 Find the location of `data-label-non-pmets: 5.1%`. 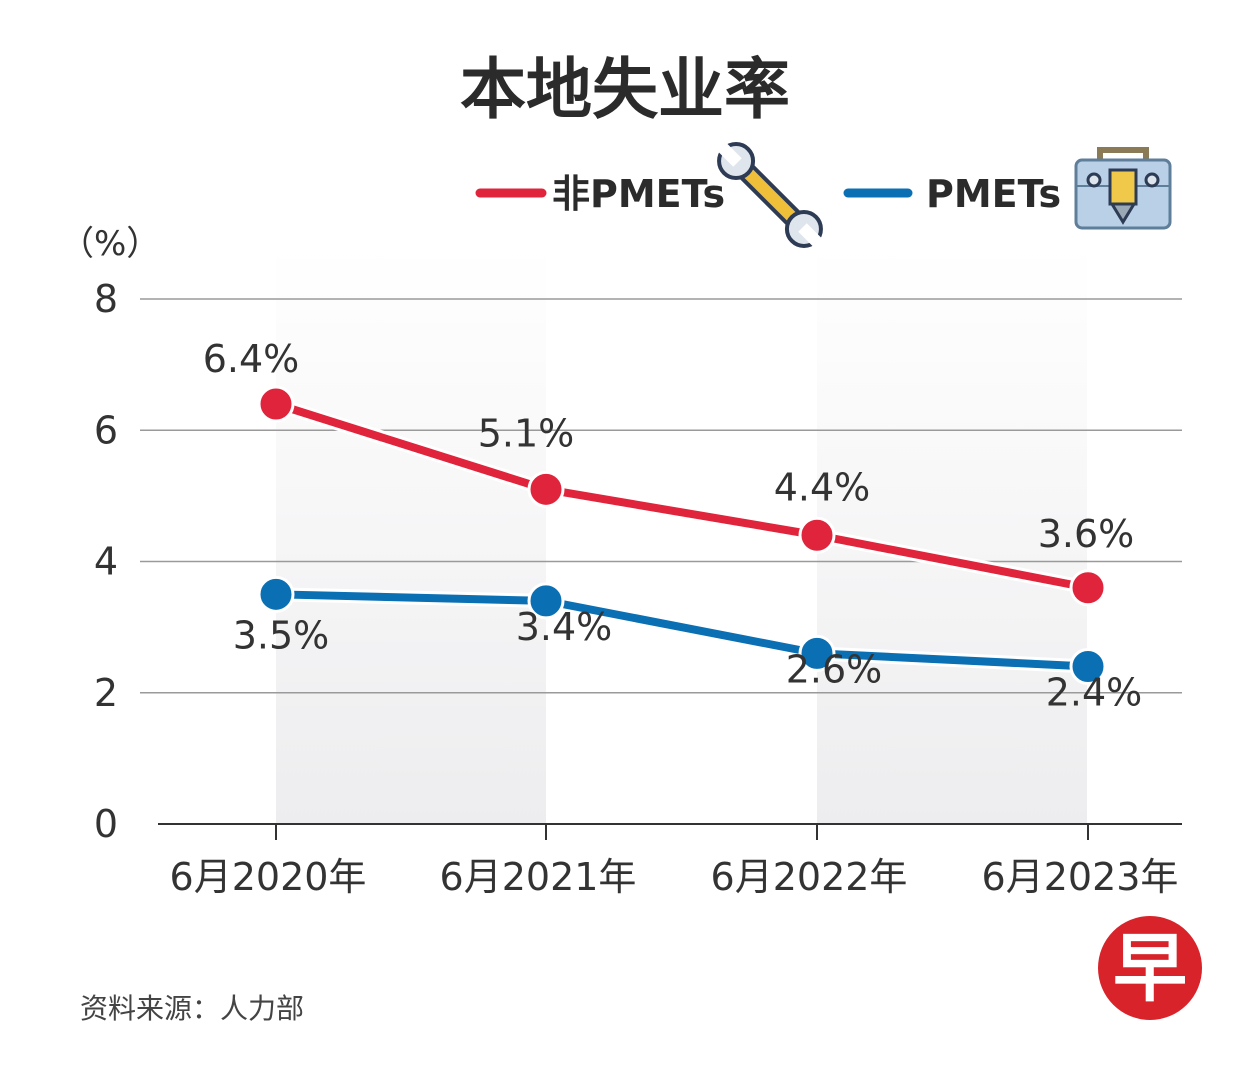

data-label-non-pmets: 5.1% is located at coordinates (526, 433).